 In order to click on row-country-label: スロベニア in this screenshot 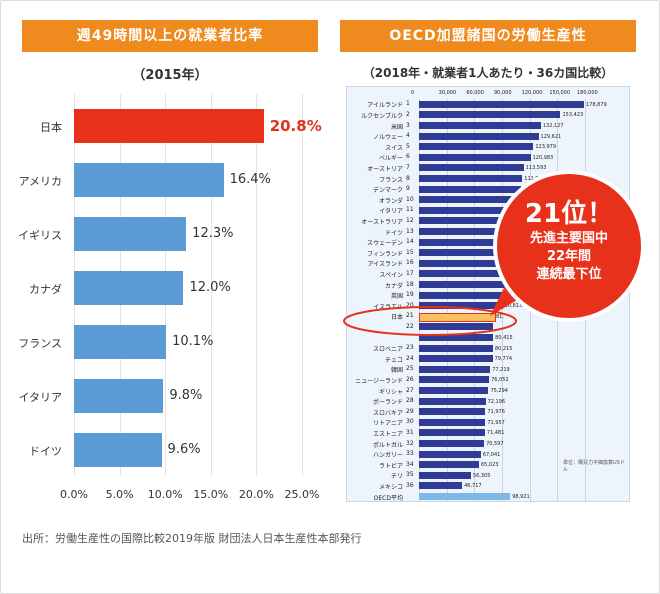, I will do `click(387, 350)`.